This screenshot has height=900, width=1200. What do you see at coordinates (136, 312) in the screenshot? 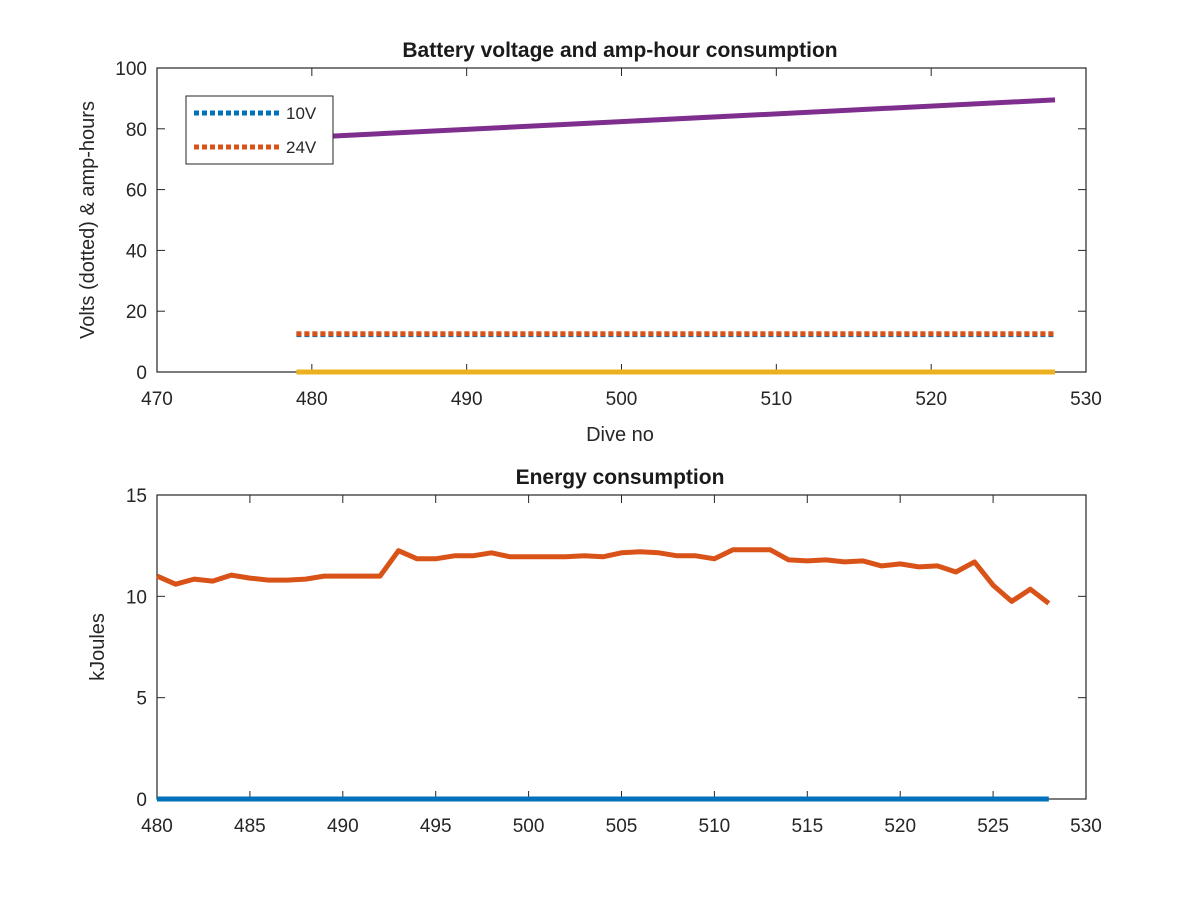
I see `y-tick-label: 20` at bounding box center [136, 312].